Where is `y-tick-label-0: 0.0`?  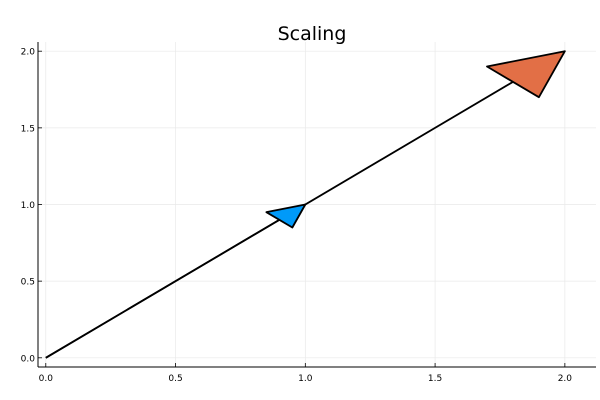
y-tick-label-0: 0.0 is located at coordinates (28, 359).